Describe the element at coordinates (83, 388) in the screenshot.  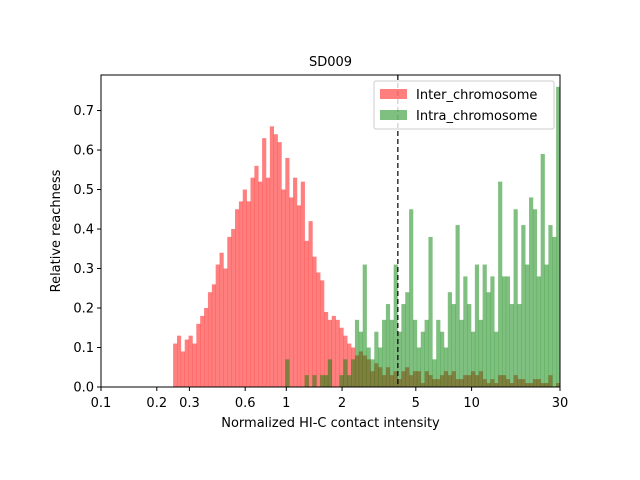
I see `y-tick-label: 0.0` at that location.